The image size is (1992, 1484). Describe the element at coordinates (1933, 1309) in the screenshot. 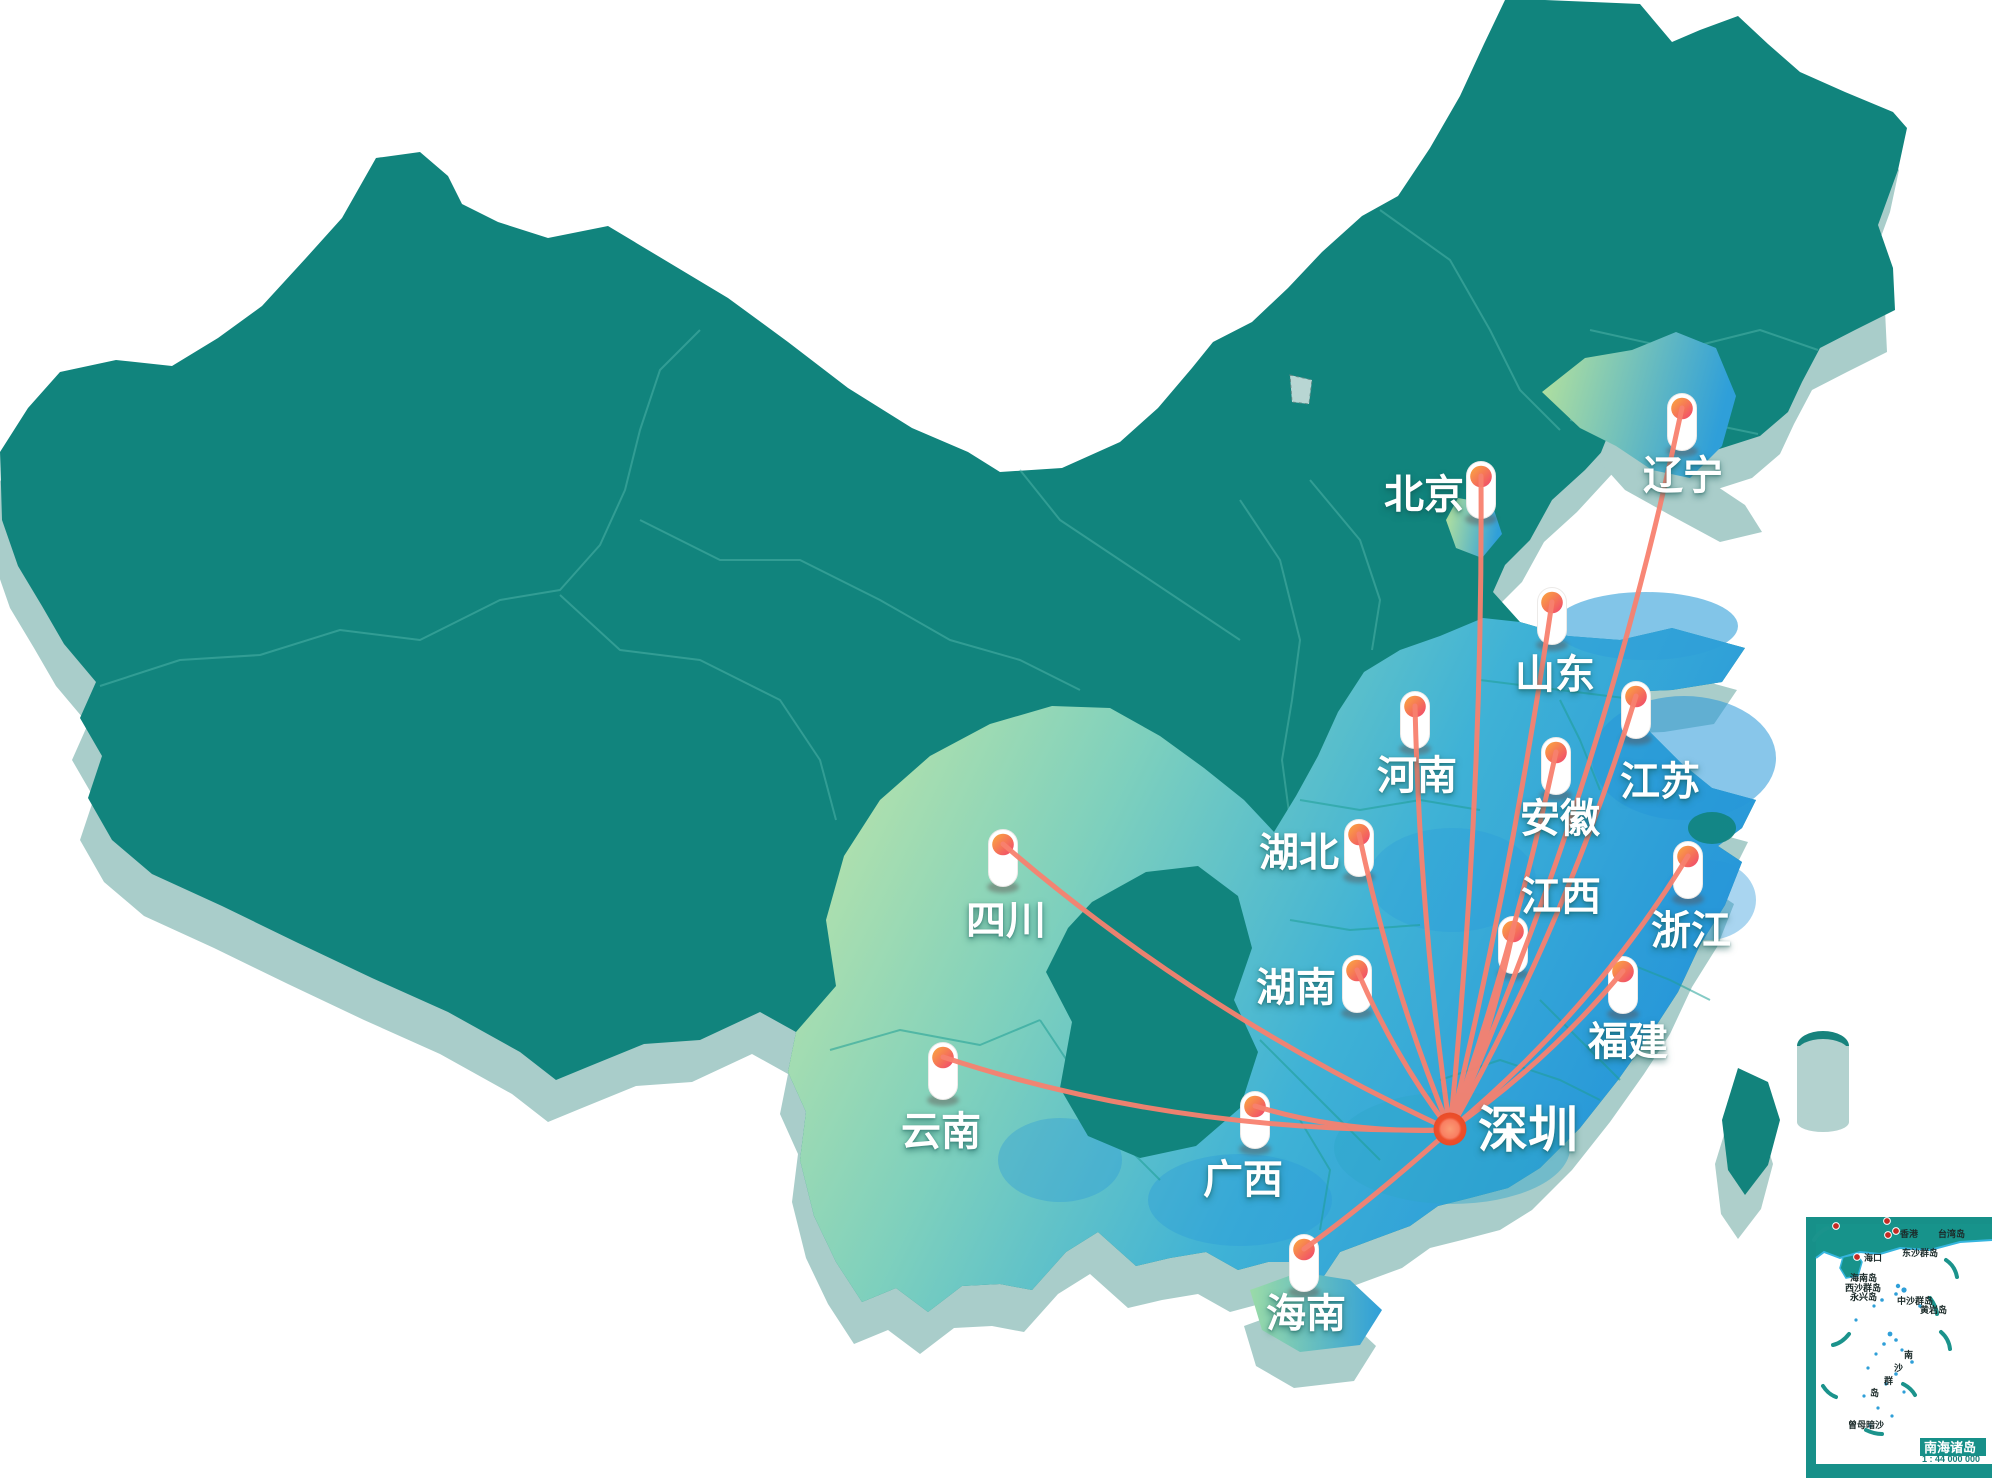

I see `inset-label-huangyan: 黄岩岛` at that location.